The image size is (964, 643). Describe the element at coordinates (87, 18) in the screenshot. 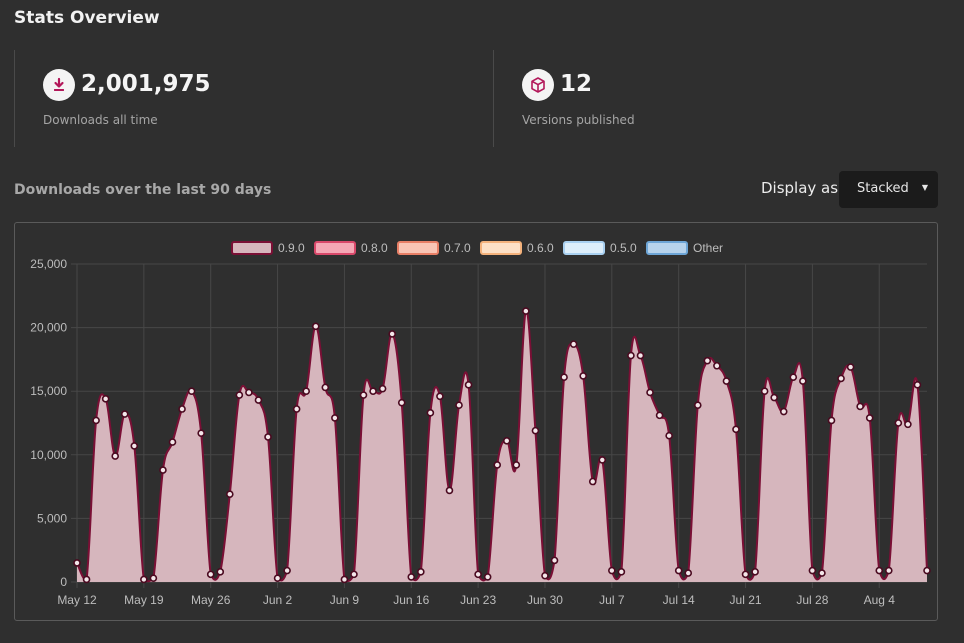

I see `page-title: Stats Overview` at that location.